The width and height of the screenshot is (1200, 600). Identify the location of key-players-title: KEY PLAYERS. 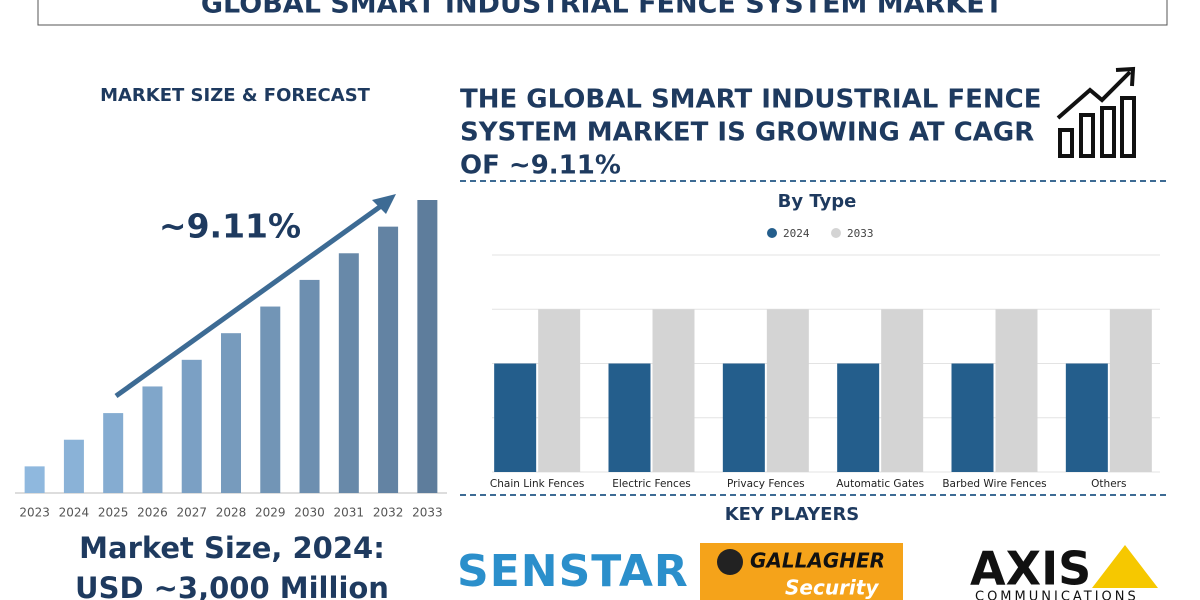
(792, 514).